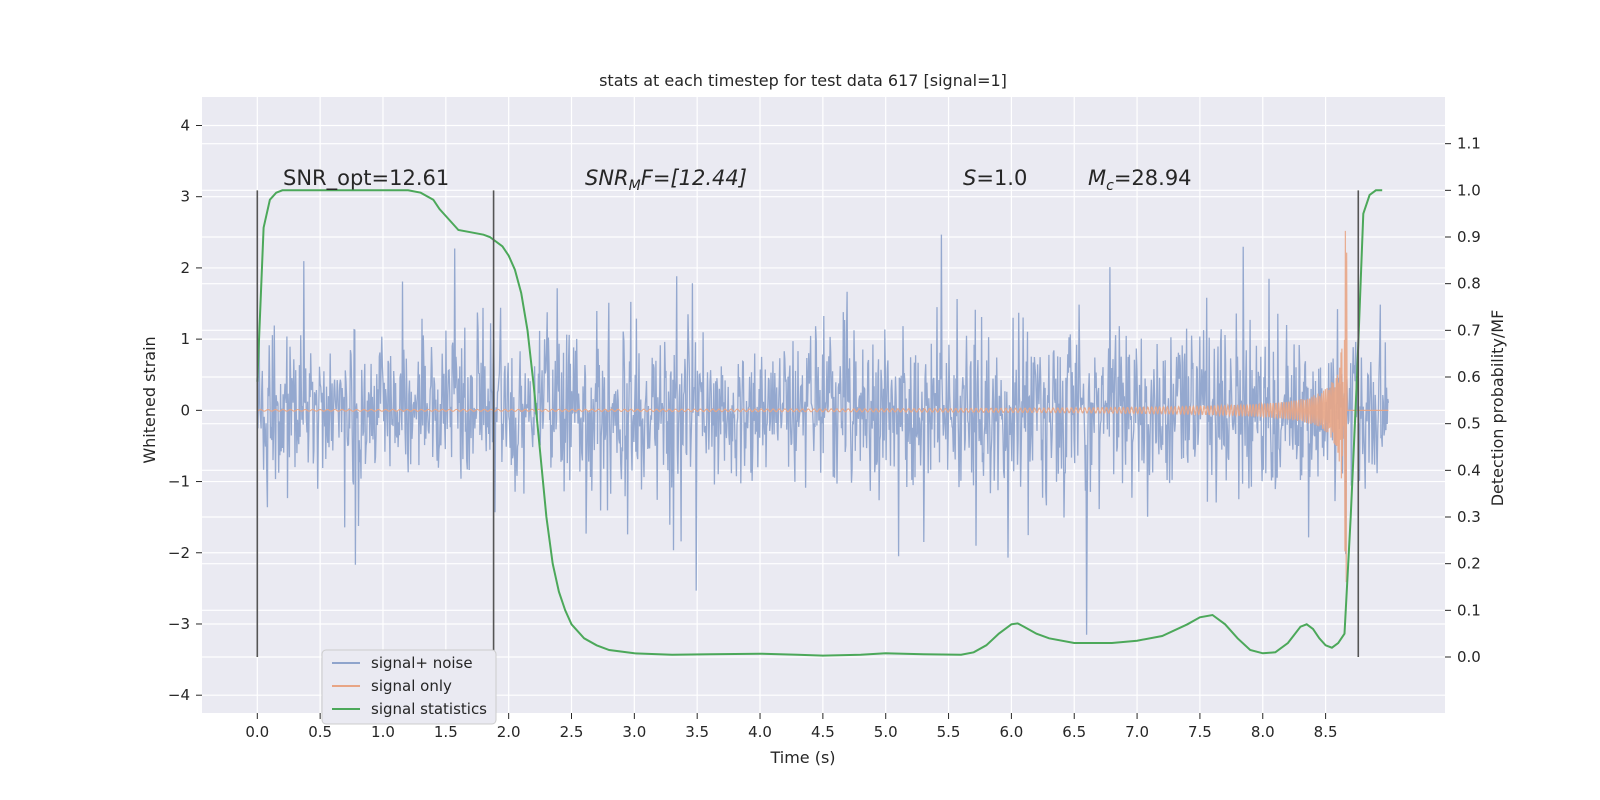  I want to click on y-right-tick-label: 0.7, so click(1469, 330).